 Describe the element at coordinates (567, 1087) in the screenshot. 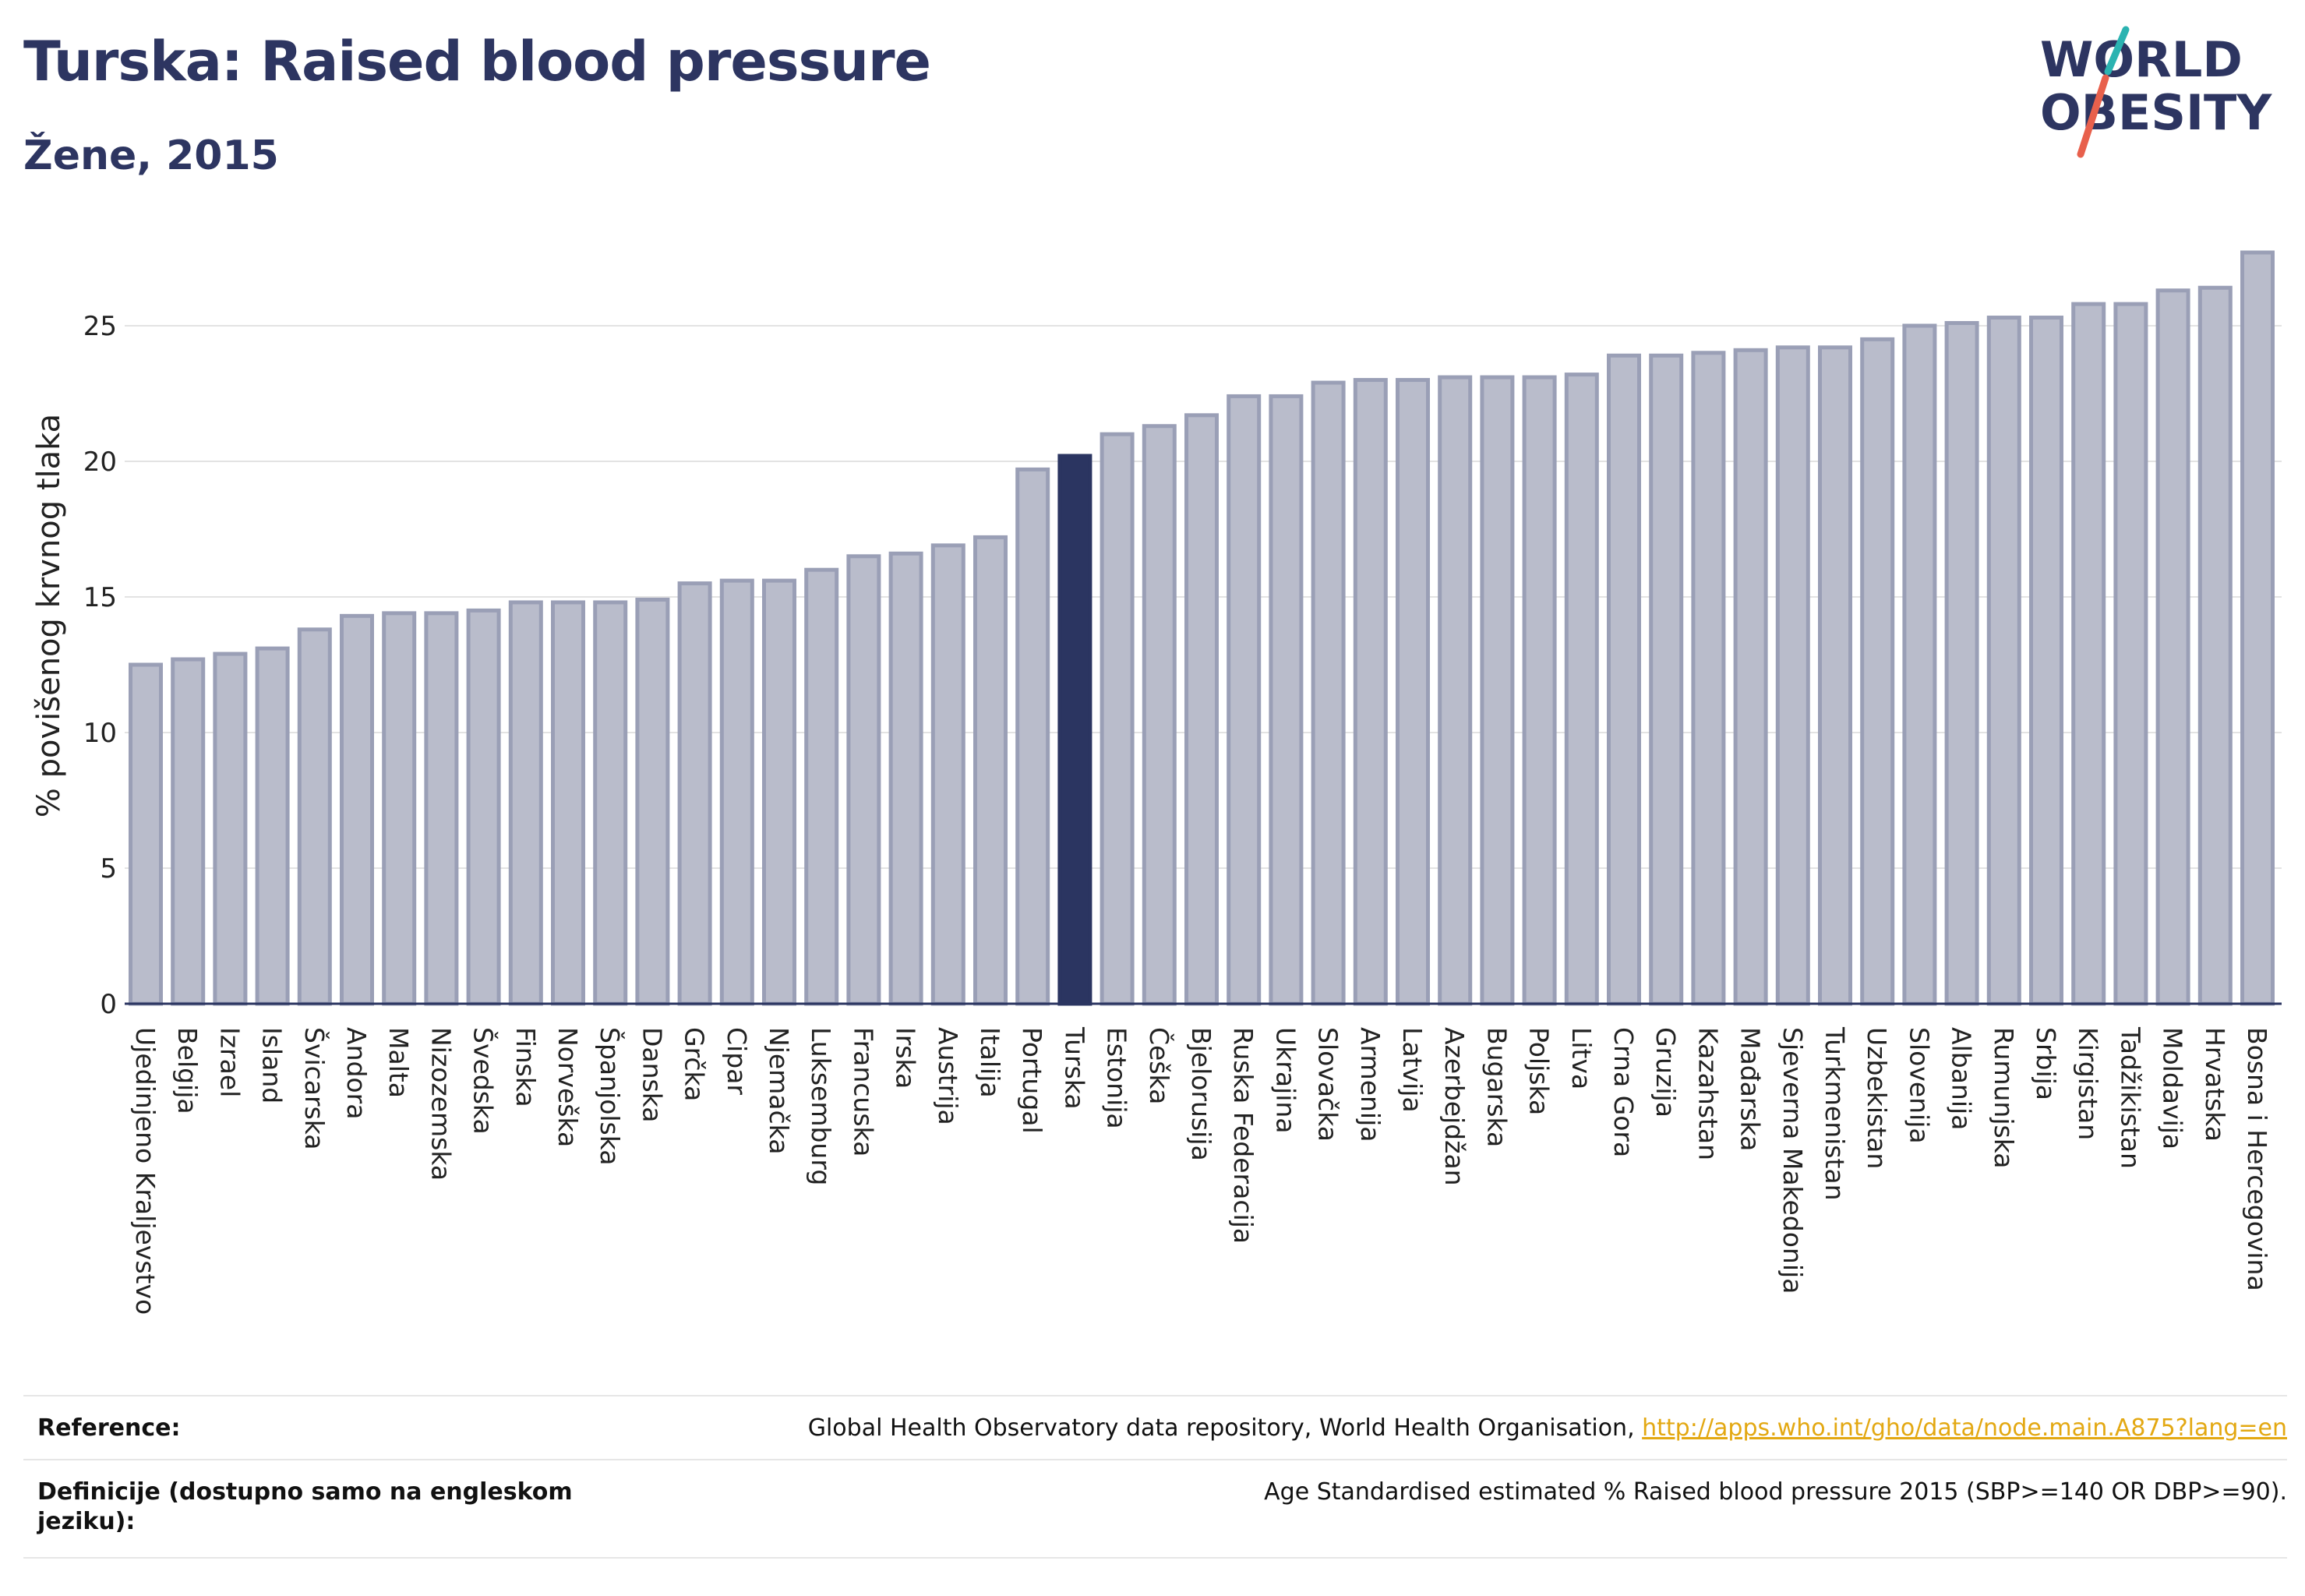

I see `x-tick-label: Norveška` at that location.